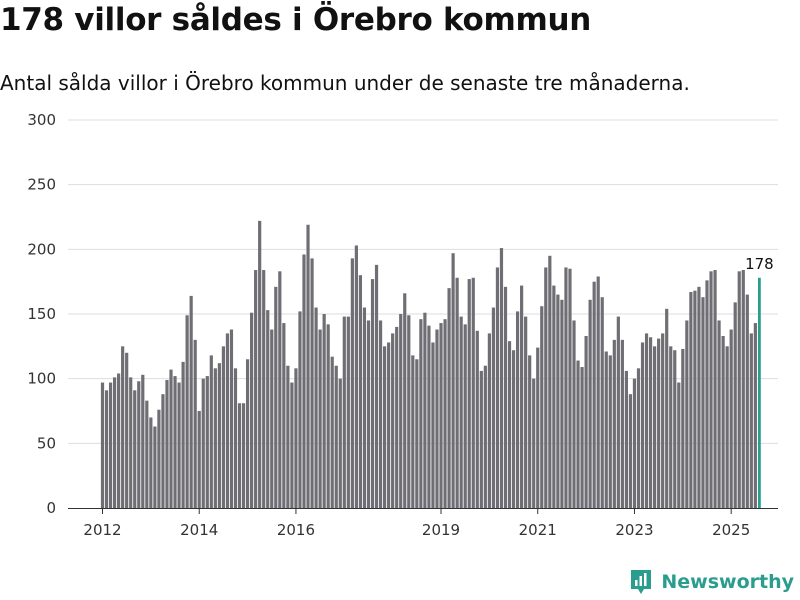  Describe the element at coordinates (295, 20) in the screenshot. I see `chart-title: 178 villor såldes i Örebro kommun` at that location.